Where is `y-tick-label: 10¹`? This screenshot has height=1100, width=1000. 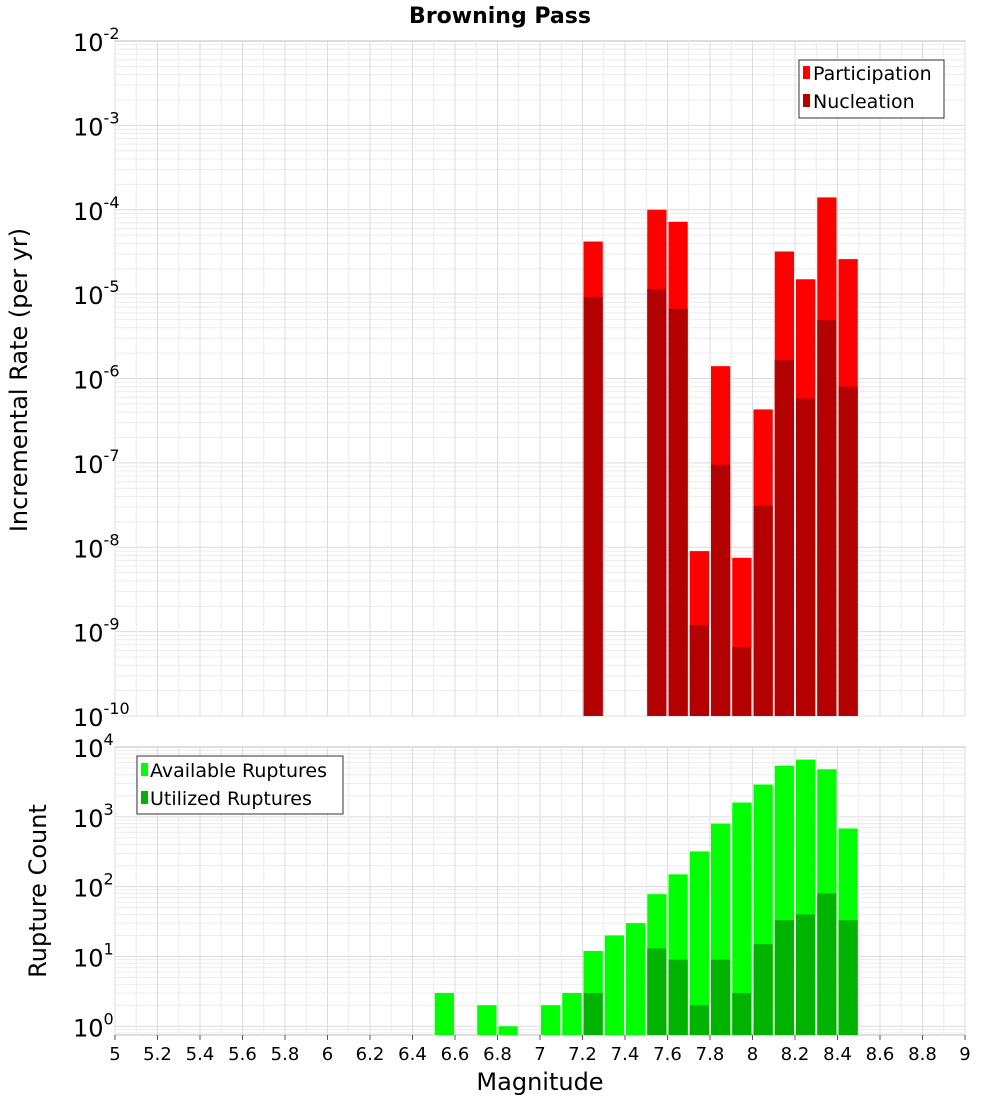
y-tick-label: 10¹ is located at coordinates (93, 955).